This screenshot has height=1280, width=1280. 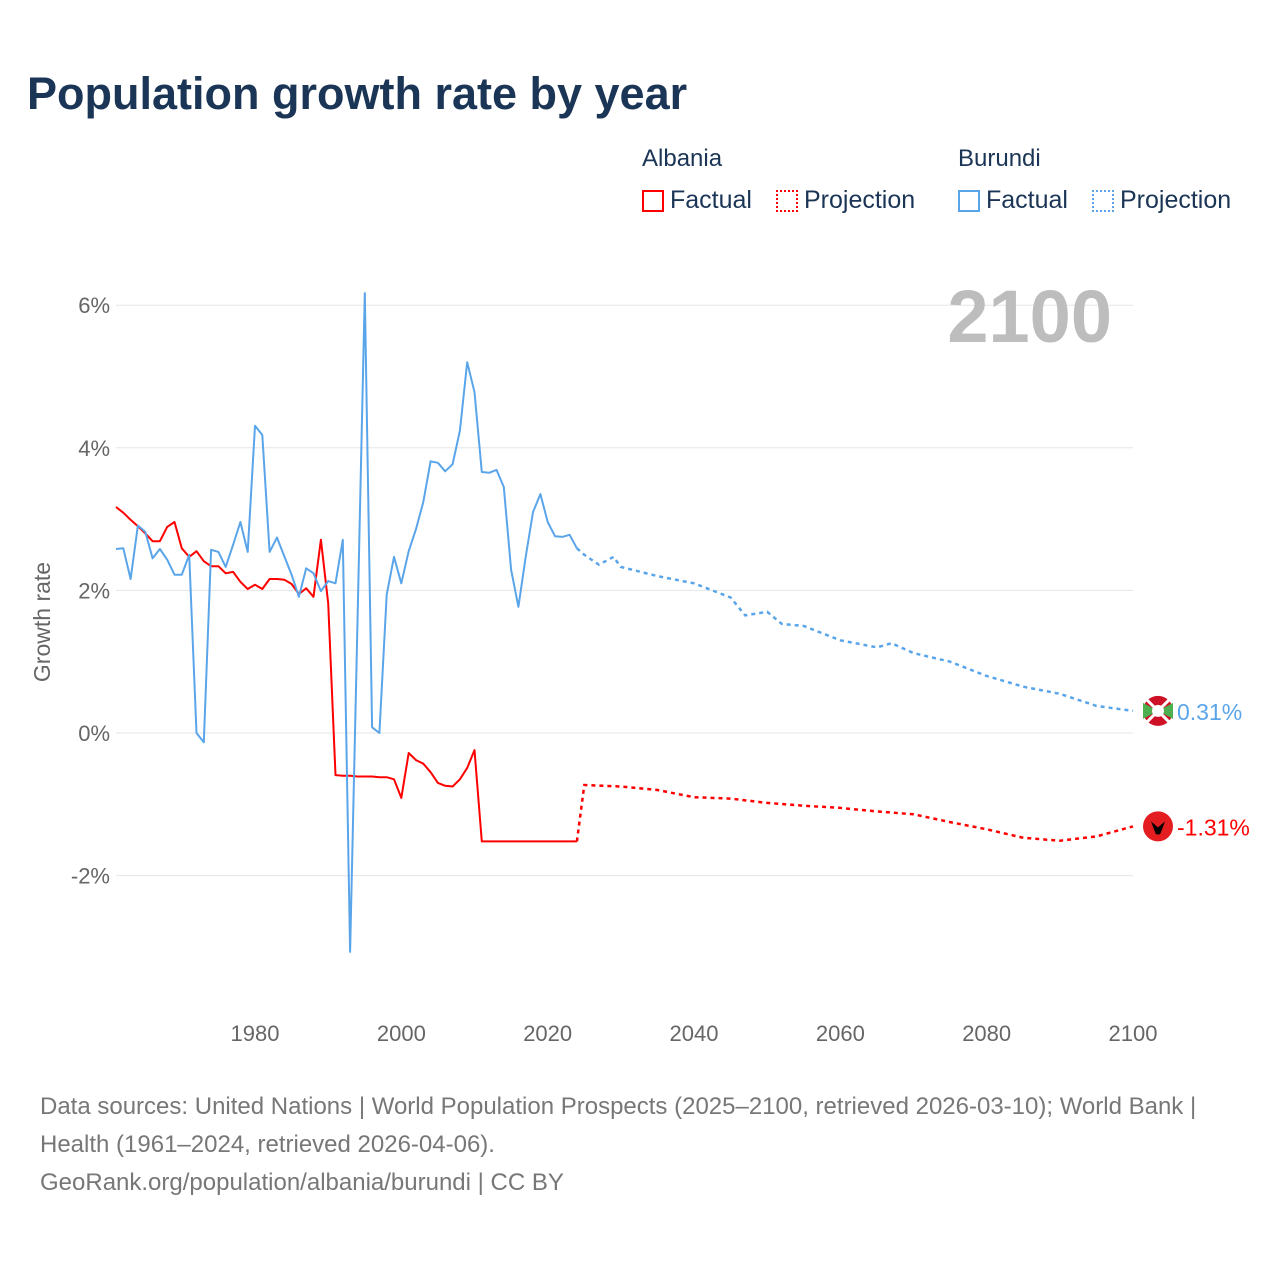 I want to click on y-tick-label: -2%, so click(x=90, y=876).